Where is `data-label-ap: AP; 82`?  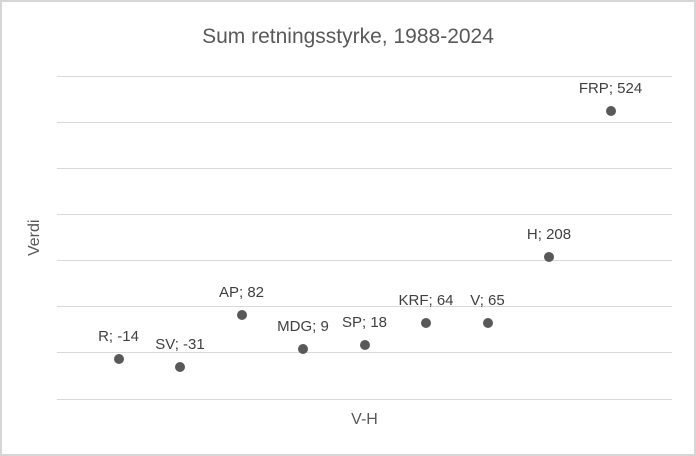
data-label-ap: AP; 82 is located at coordinates (241, 293).